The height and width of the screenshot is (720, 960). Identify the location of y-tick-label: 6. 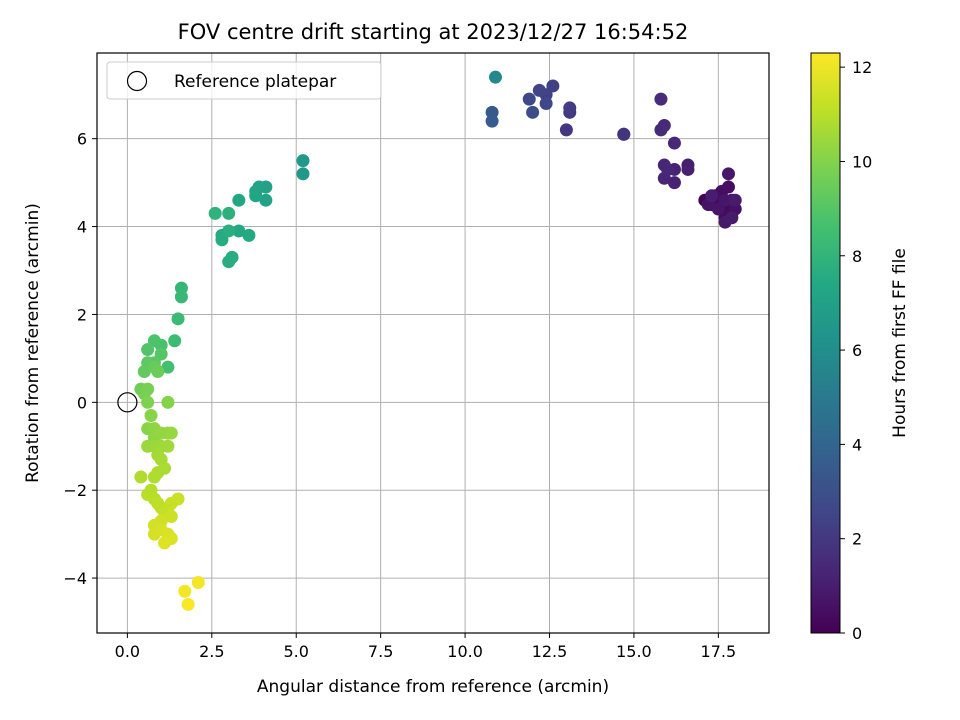
(82, 139).